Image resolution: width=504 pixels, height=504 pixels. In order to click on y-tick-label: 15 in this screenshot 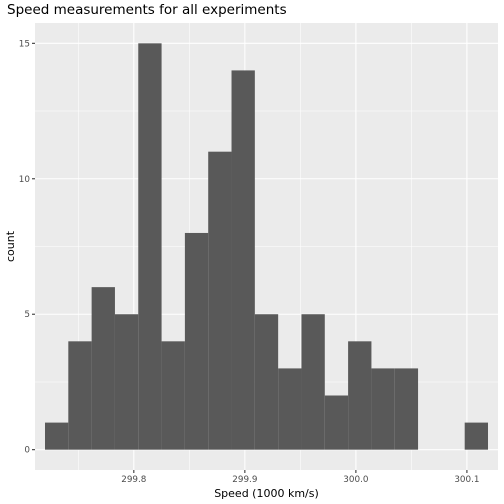, I will do `click(24, 44)`.